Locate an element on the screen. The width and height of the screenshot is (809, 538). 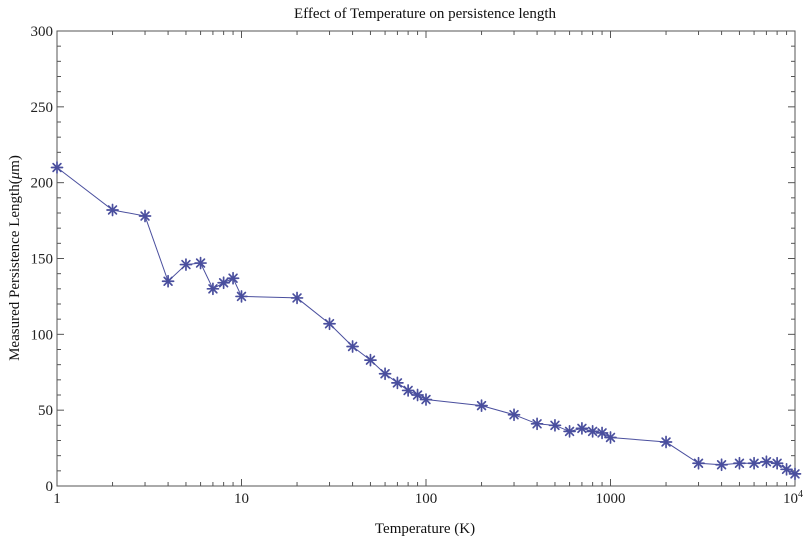
x-tick-label: 100 is located at coordinates (426, 499).